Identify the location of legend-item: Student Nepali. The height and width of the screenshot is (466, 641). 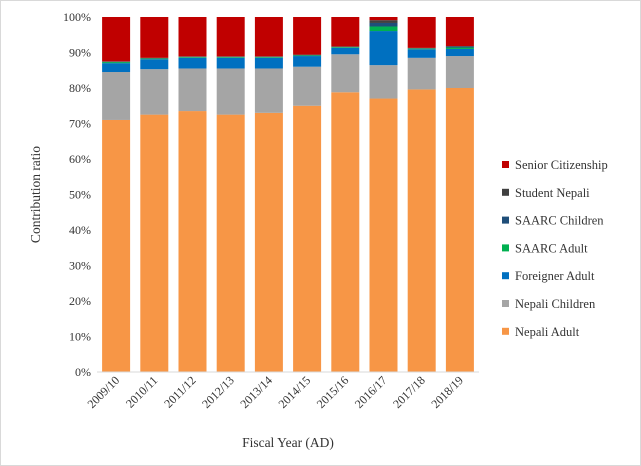
(546, 193).